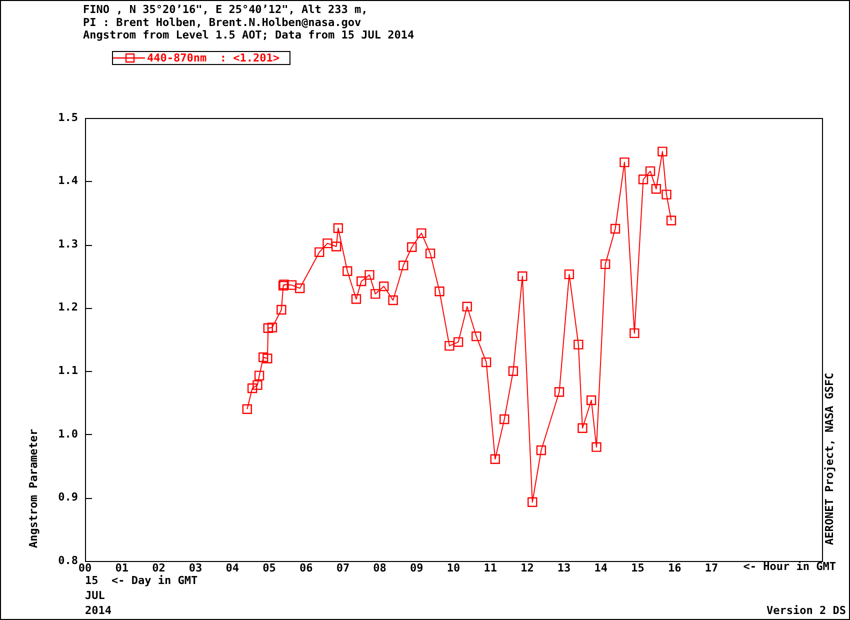  Describe the element at coordinates (95, 595) in the screenshot. I see `text: JUL` at that location.